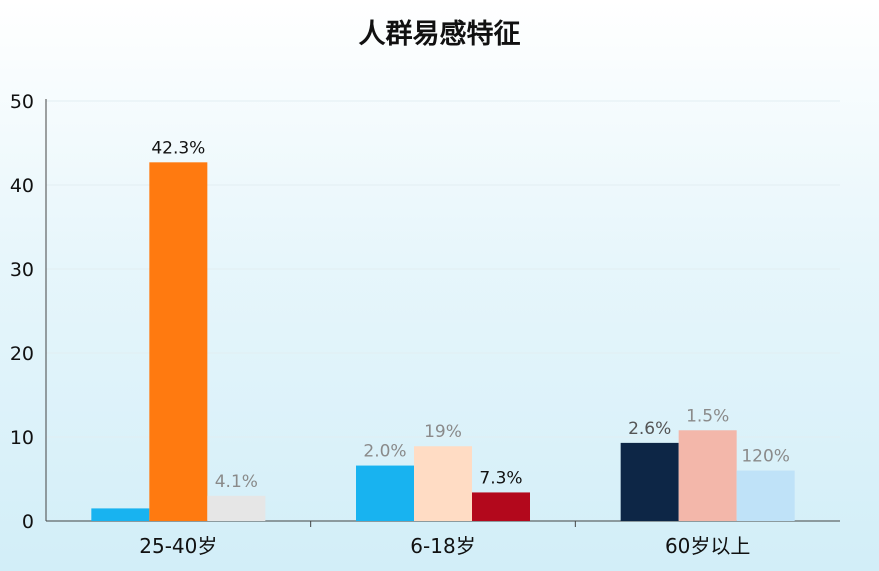  What do you see at coordinates (22, 270) in the screenshot?
I see `y-tick-label: 30` at bounding box center [22, 270].